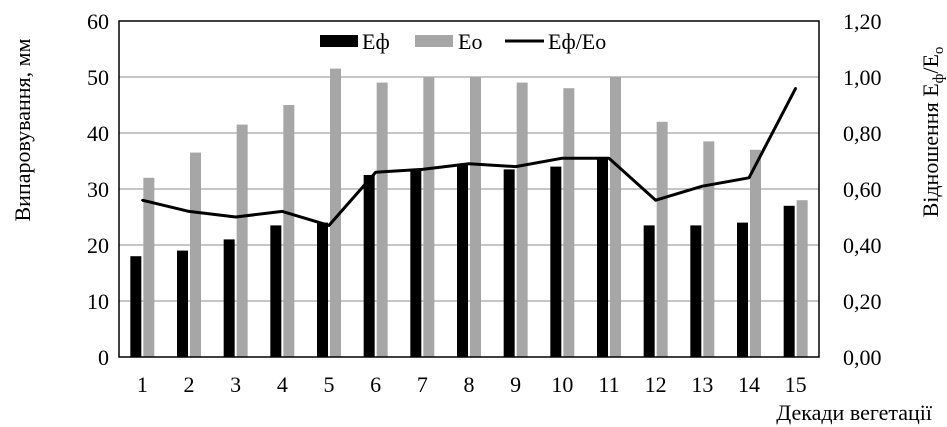 Image resolution: width=947 pixels, height=427 pixels. Describe the element at coordinates (375, 384) in the screenshot. I see `x-tick-label: 6` at that location.